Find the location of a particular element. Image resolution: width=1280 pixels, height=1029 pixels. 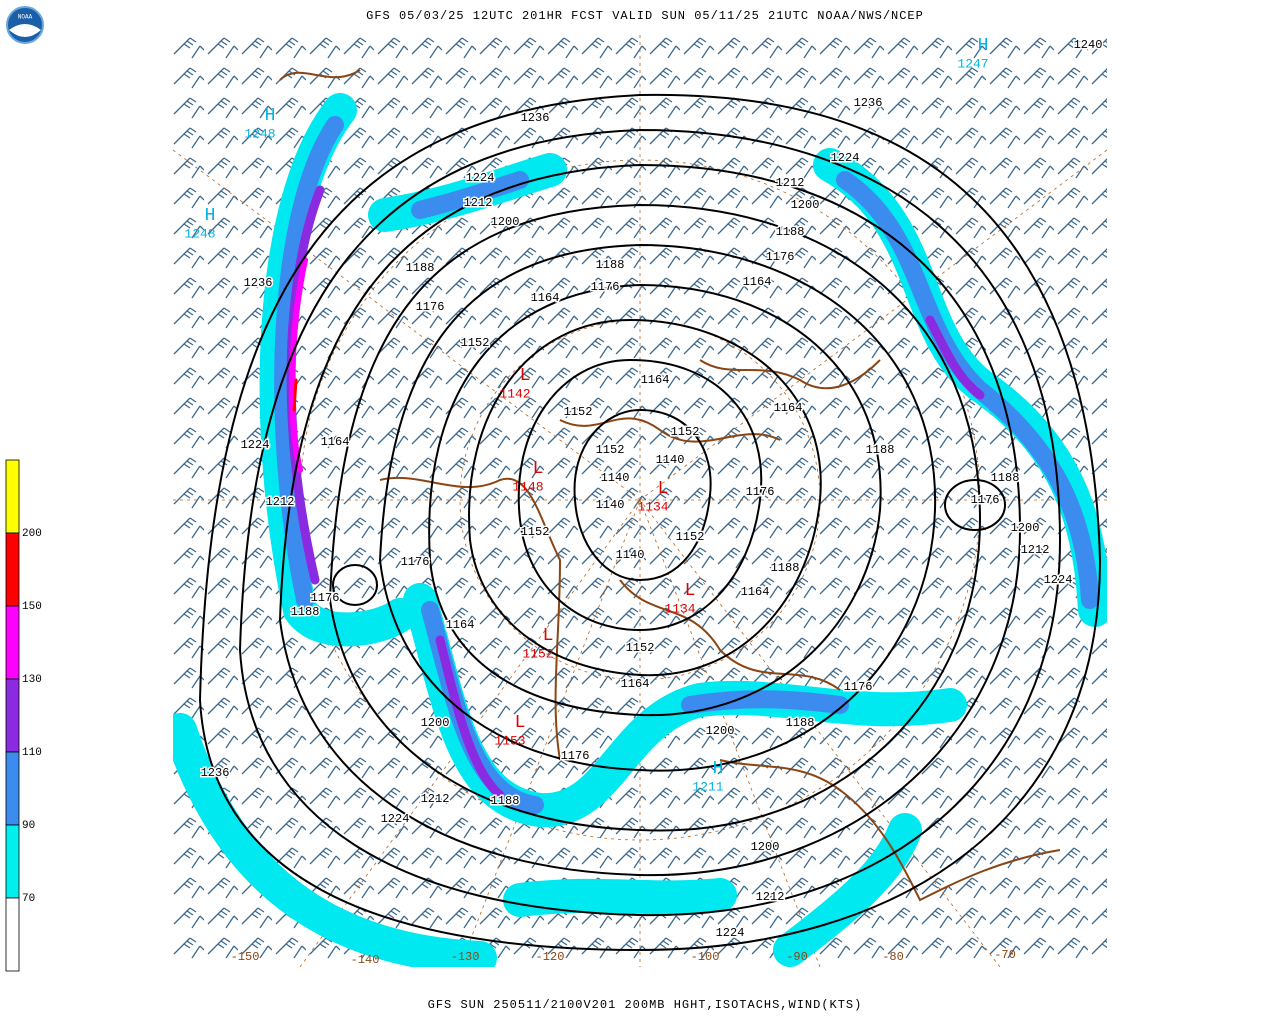

longitude-label: -130 is located at coordinates (465, 957).